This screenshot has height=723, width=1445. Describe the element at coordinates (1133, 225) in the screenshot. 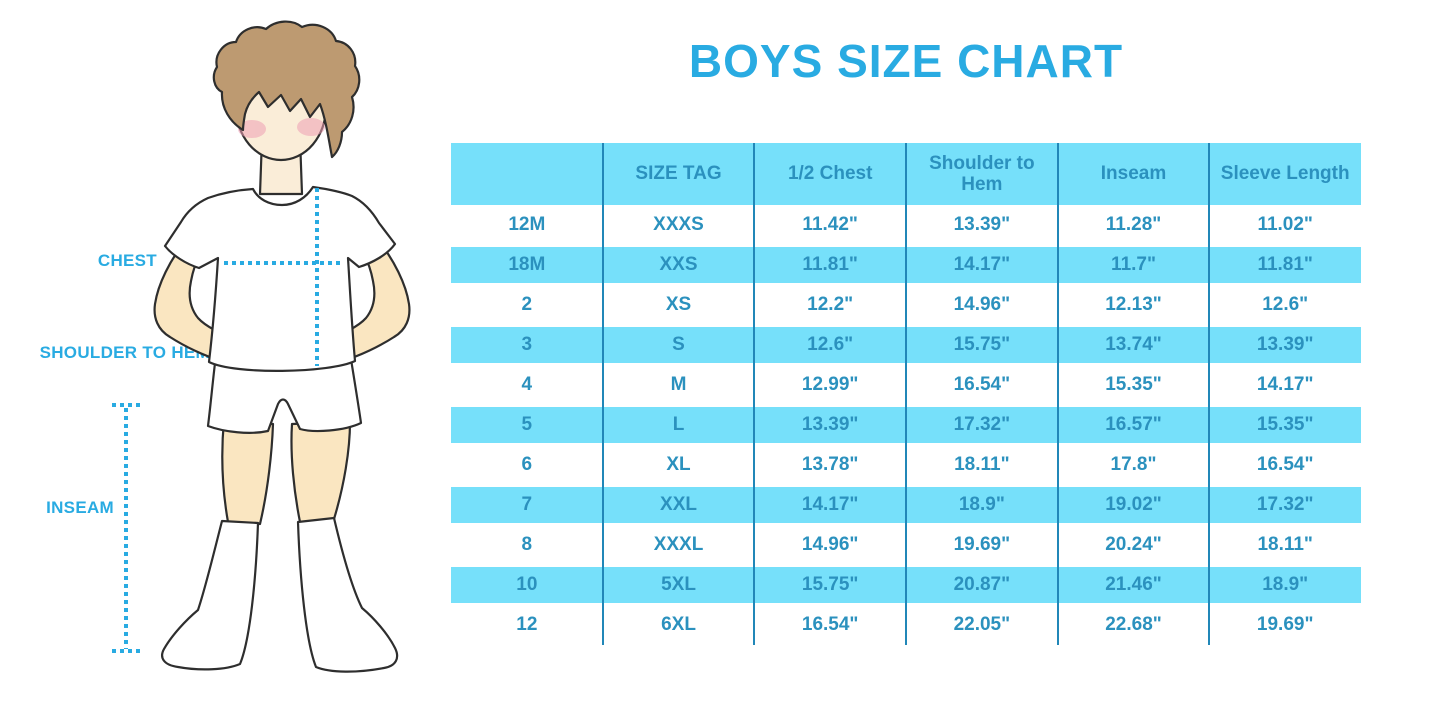

I see `table-cell: 11.28"` at that location.